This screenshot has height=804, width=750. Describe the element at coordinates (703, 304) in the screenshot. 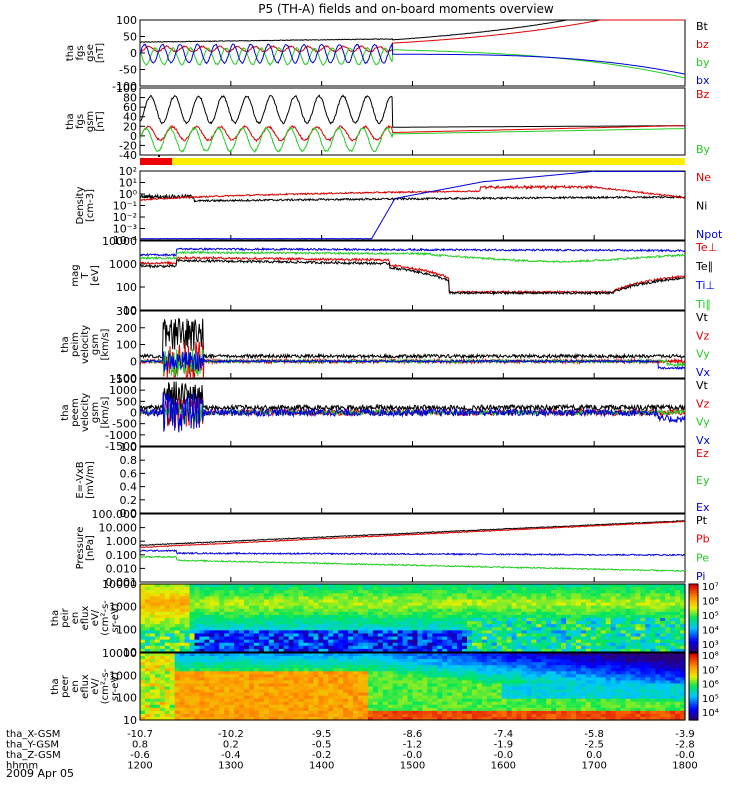

I see `legend-entry: Ti∥` at that location.